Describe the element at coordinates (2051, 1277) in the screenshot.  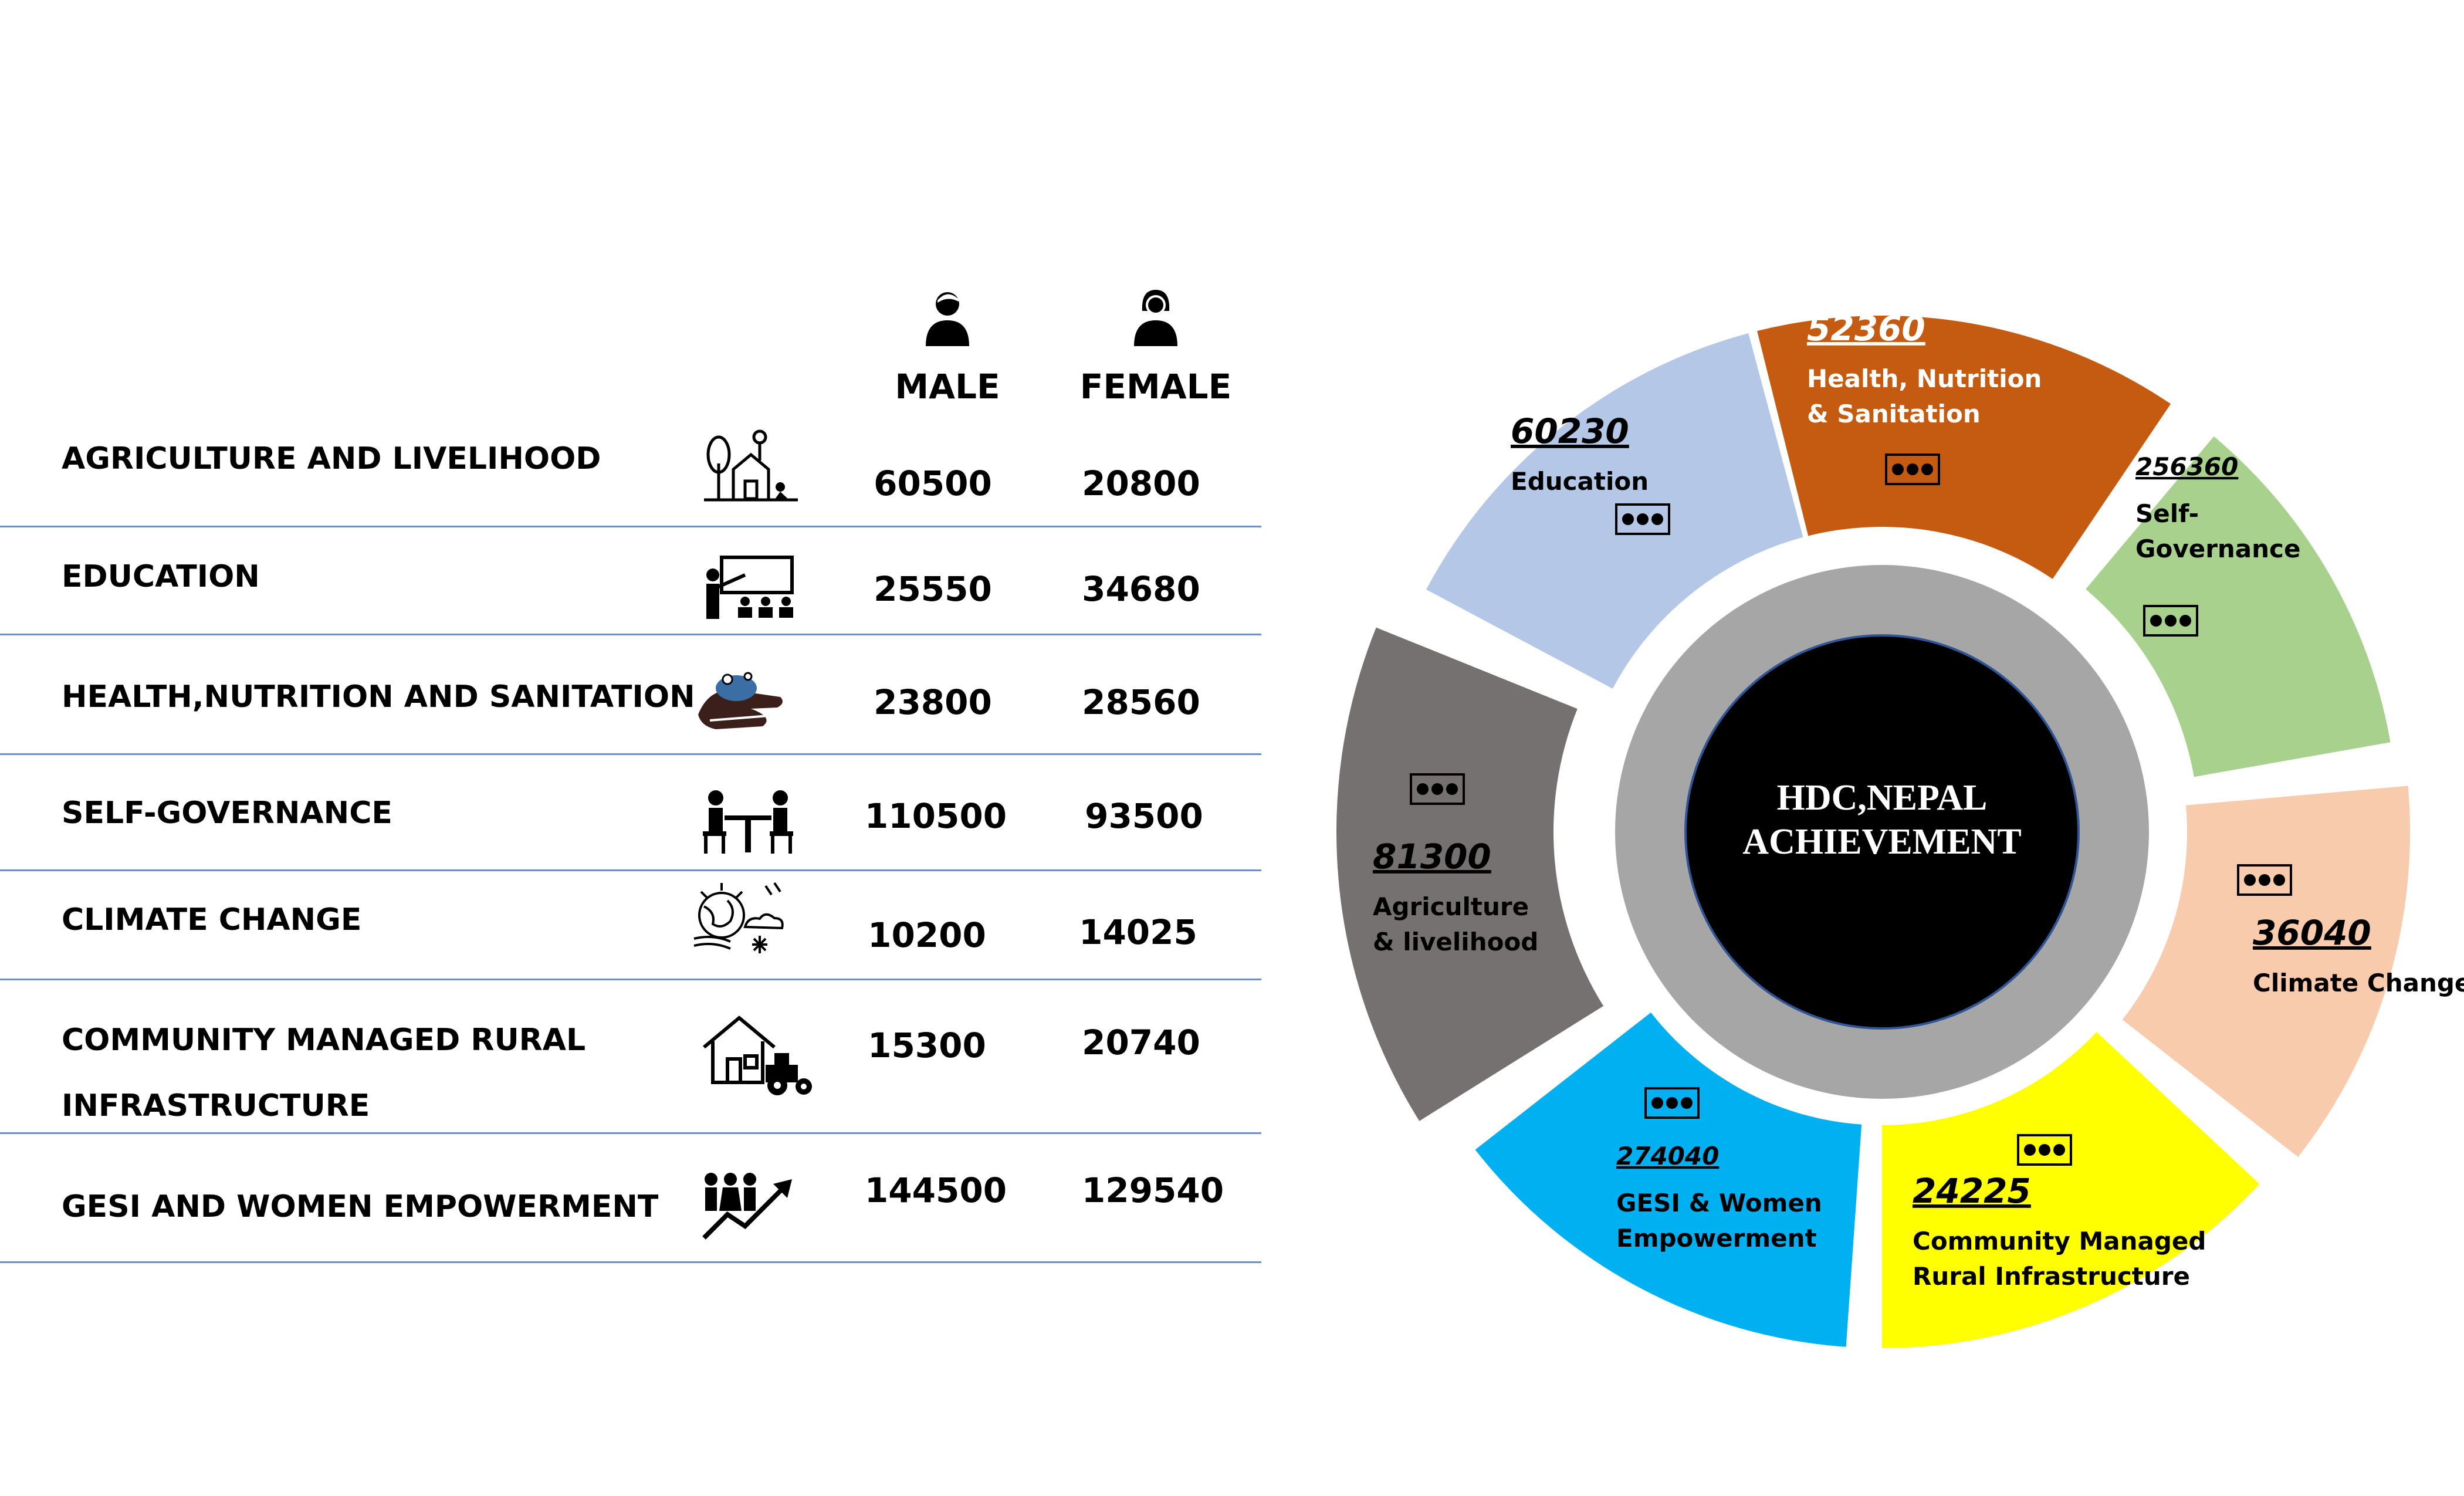
I see `segment-label-line2: Rural Infrastructure` at that location.